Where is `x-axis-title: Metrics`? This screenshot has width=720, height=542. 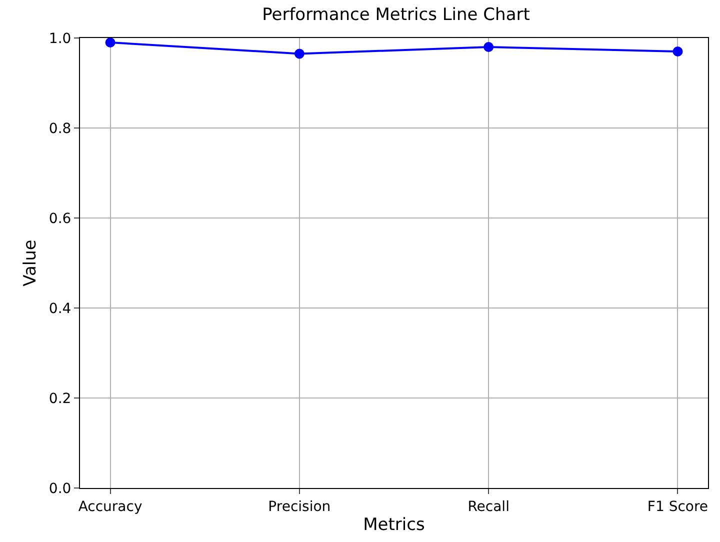
x-axis-title: Metrics is located at coordinates (394, 525).